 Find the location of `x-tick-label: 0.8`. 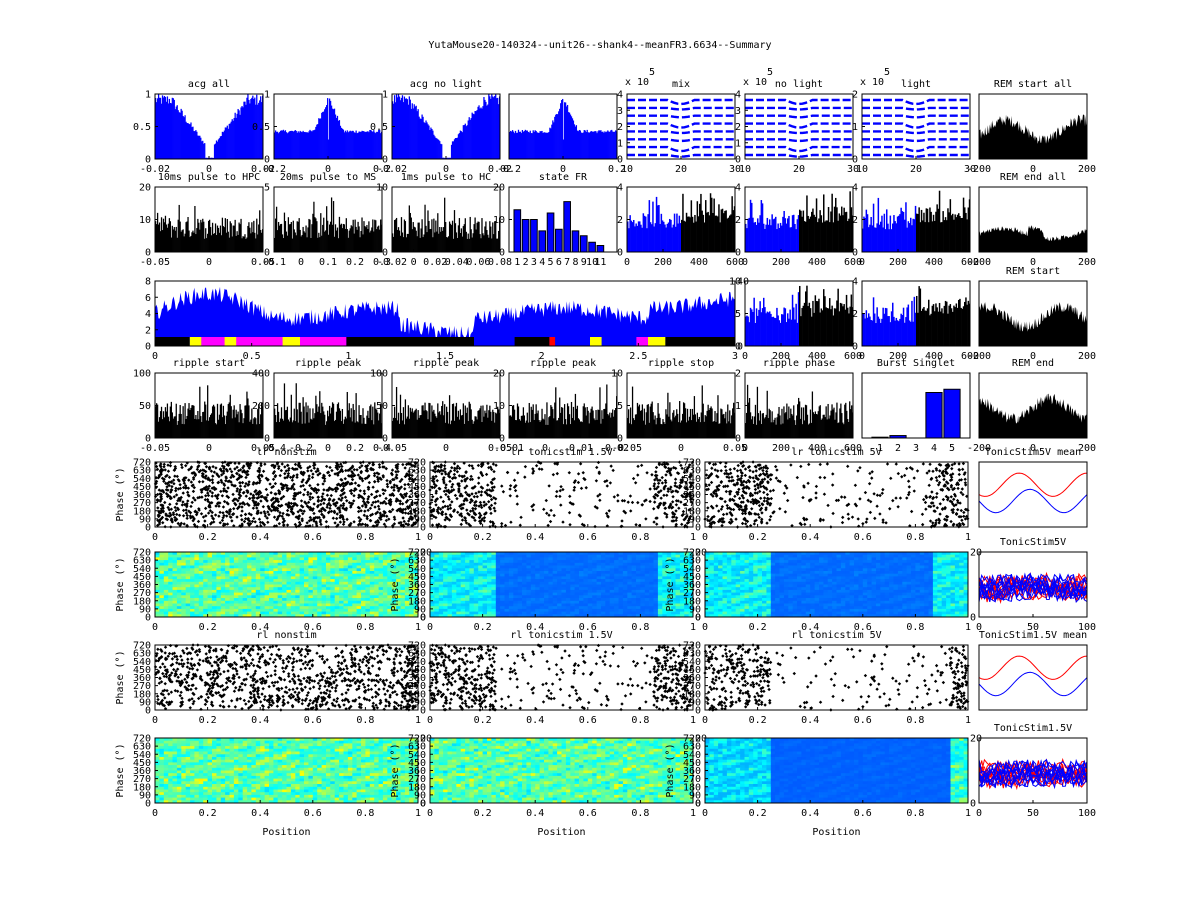

x-tick-label: 0.8 is located at coordinates (640, 537).